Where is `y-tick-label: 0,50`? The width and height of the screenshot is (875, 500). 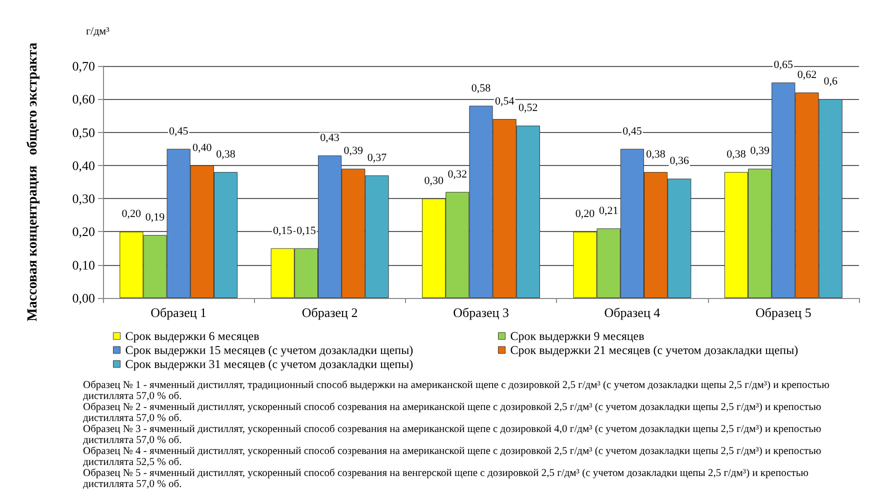 y-tick-label: 0,50 is located at coordinates (83, 132).